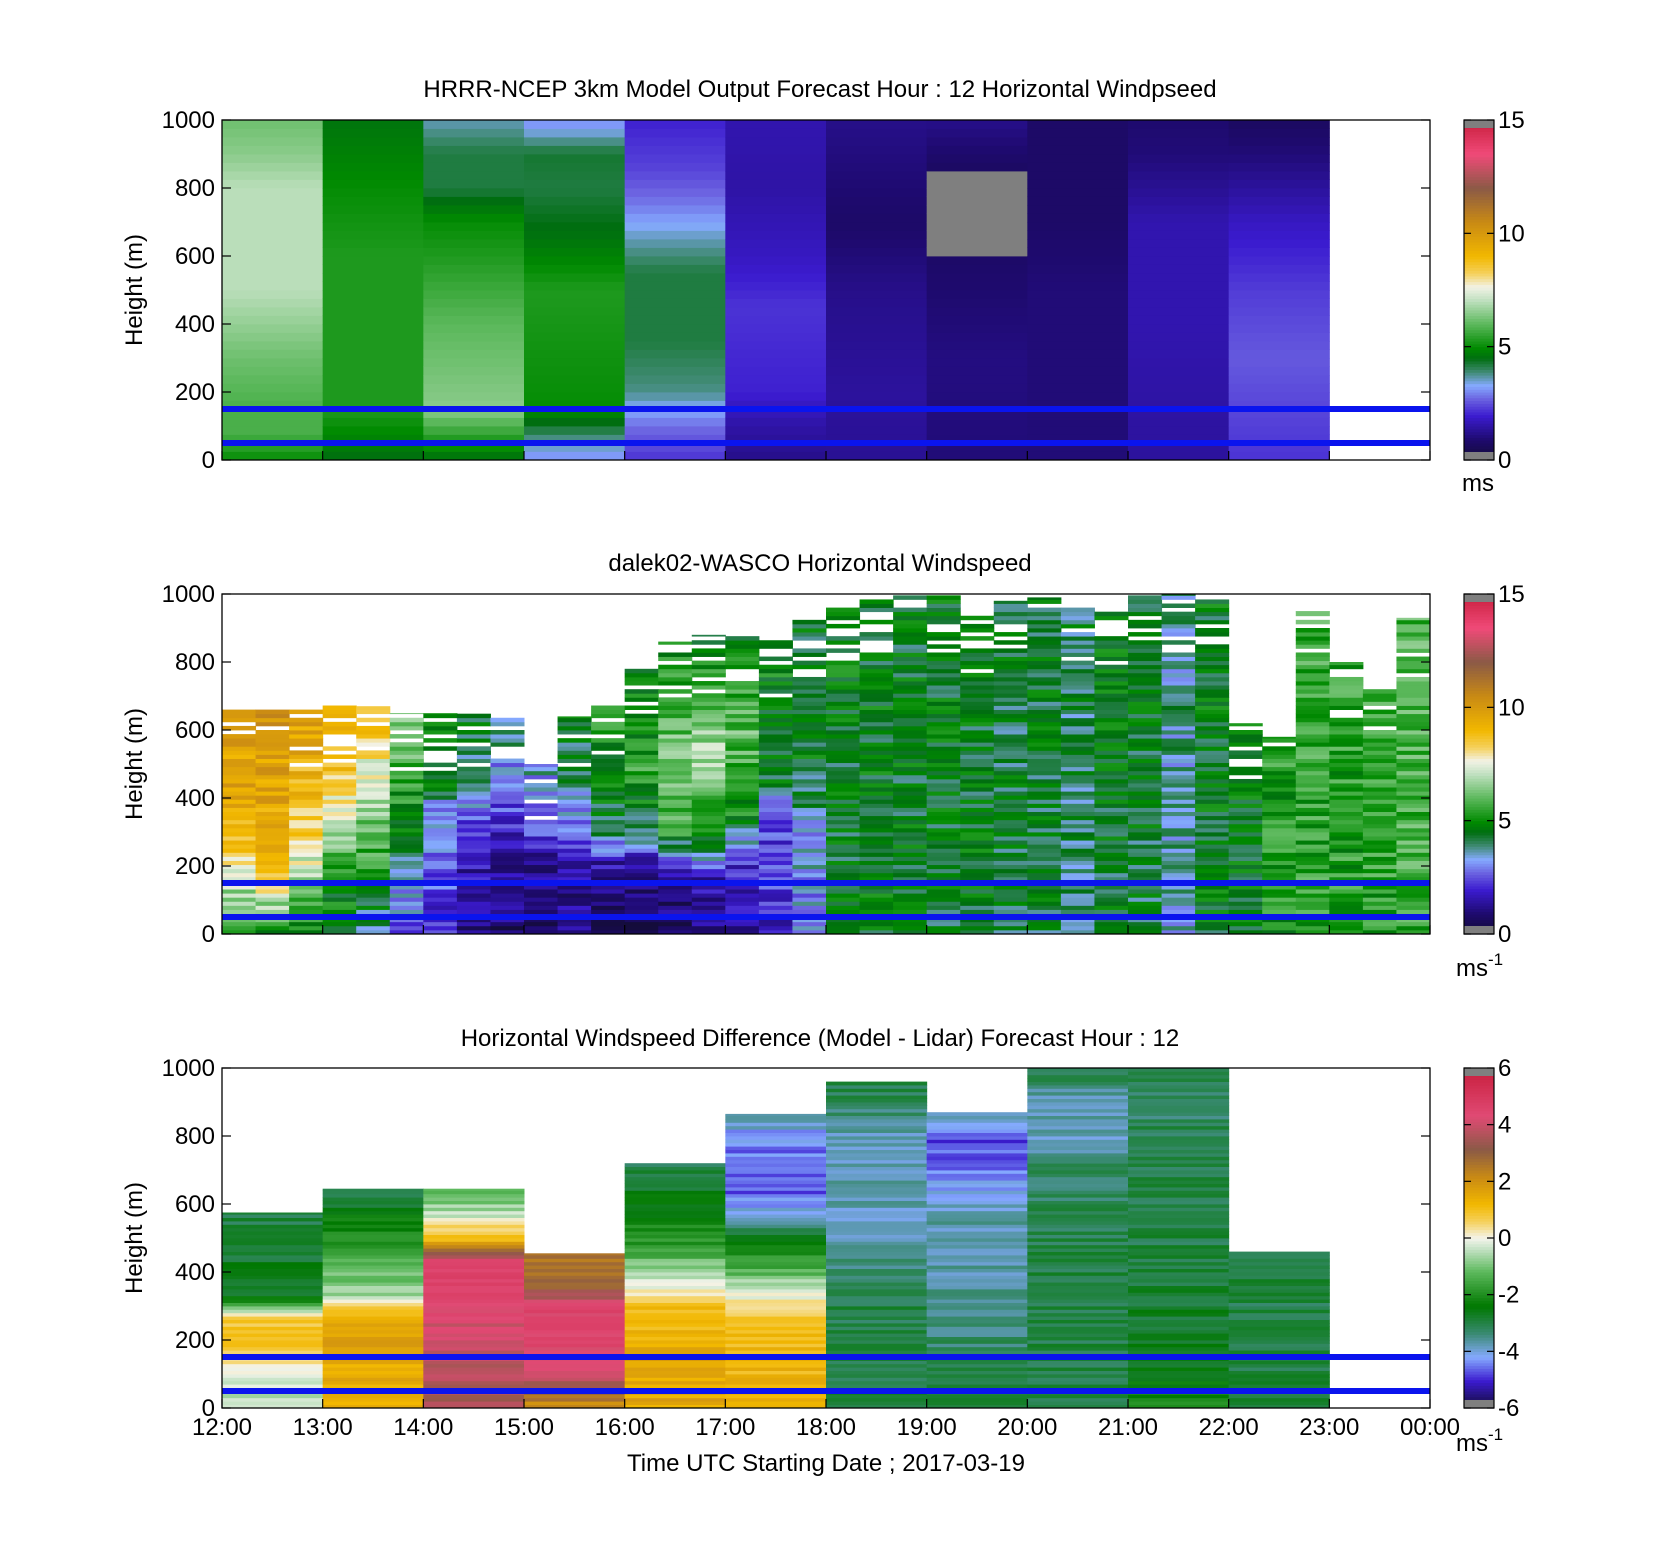 The width and height of the screenshot is (1680, 1561). What do you see at coordinates (1479, 598) in the screenshot?
I see `colorbar-cap-top` at bounding box center [1479, 598].